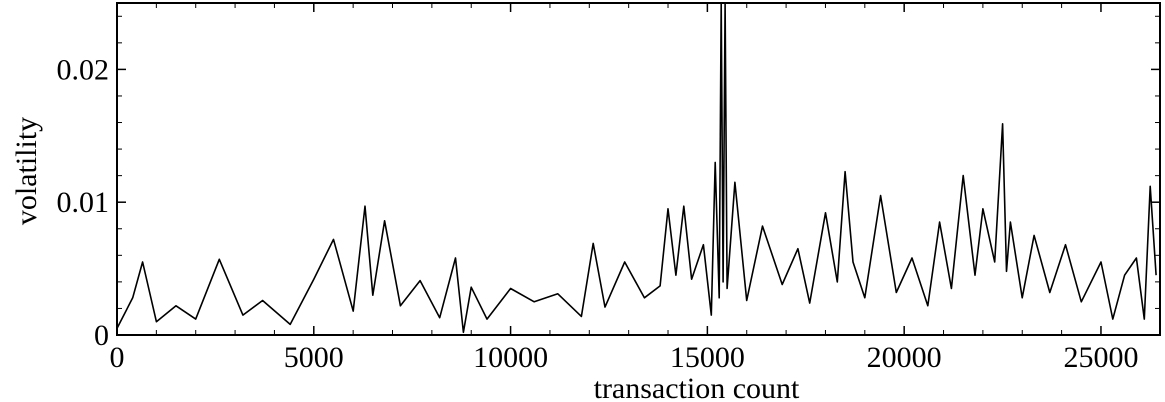  What do you see at coordinates (314, 357) in the screenshot?
I see `x-tick-label: 5000` at bounding box center [314, 357].